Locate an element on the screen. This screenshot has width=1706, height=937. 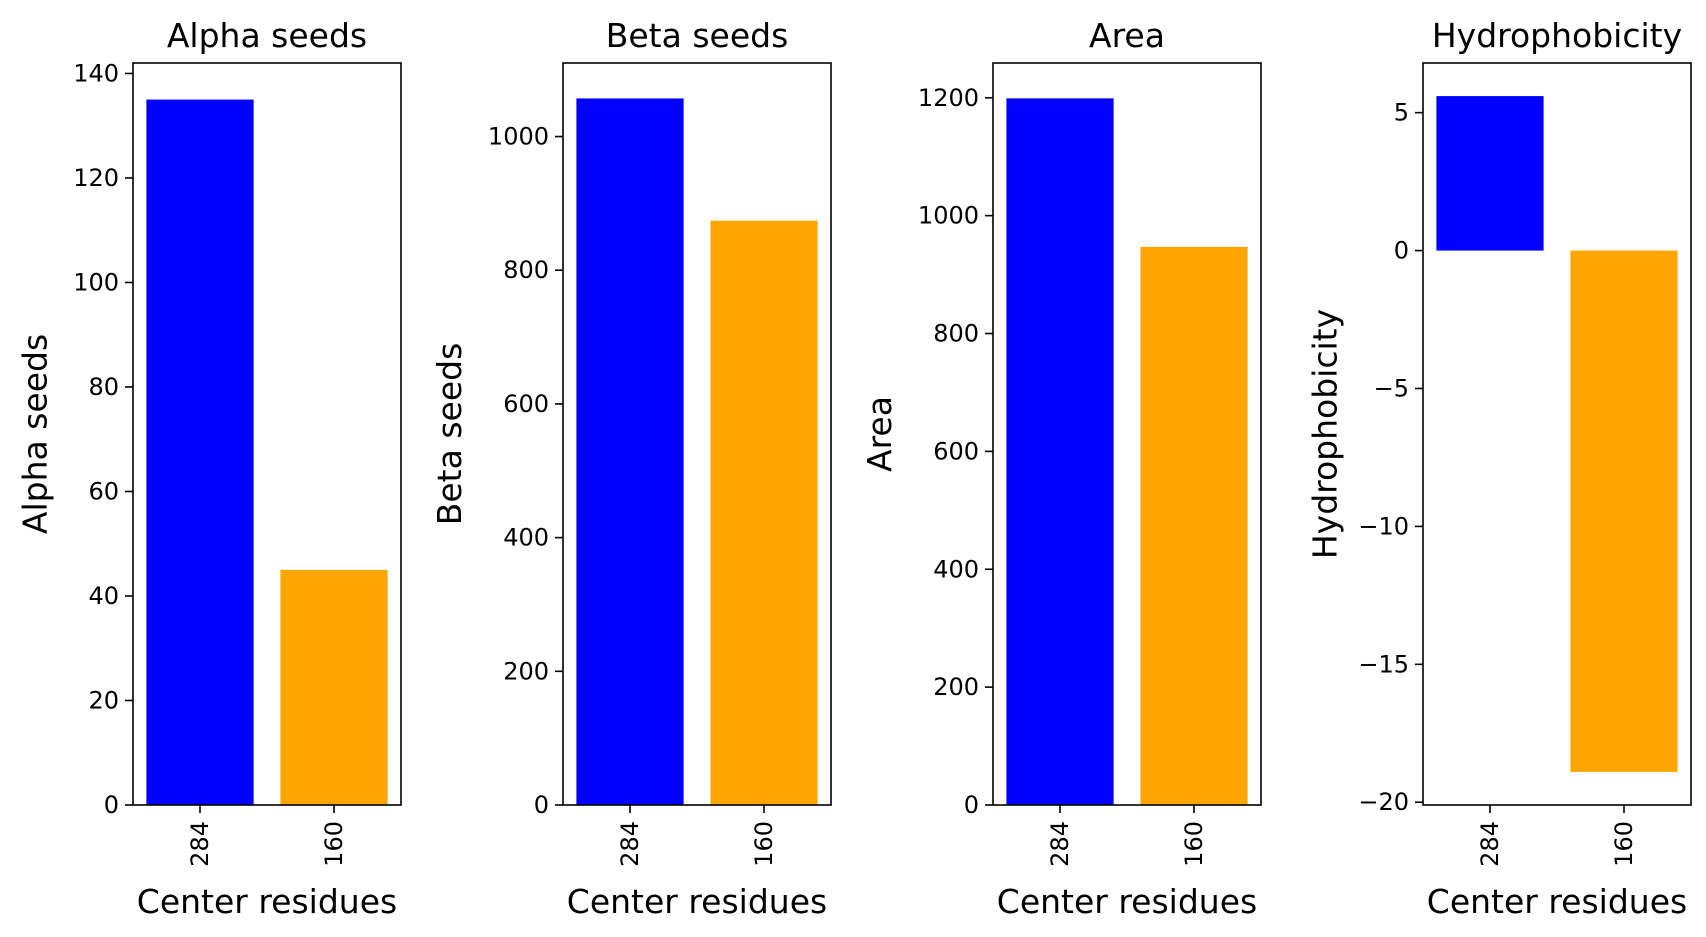
y-tick-label: 1200 is located at coordinates (948, 98).